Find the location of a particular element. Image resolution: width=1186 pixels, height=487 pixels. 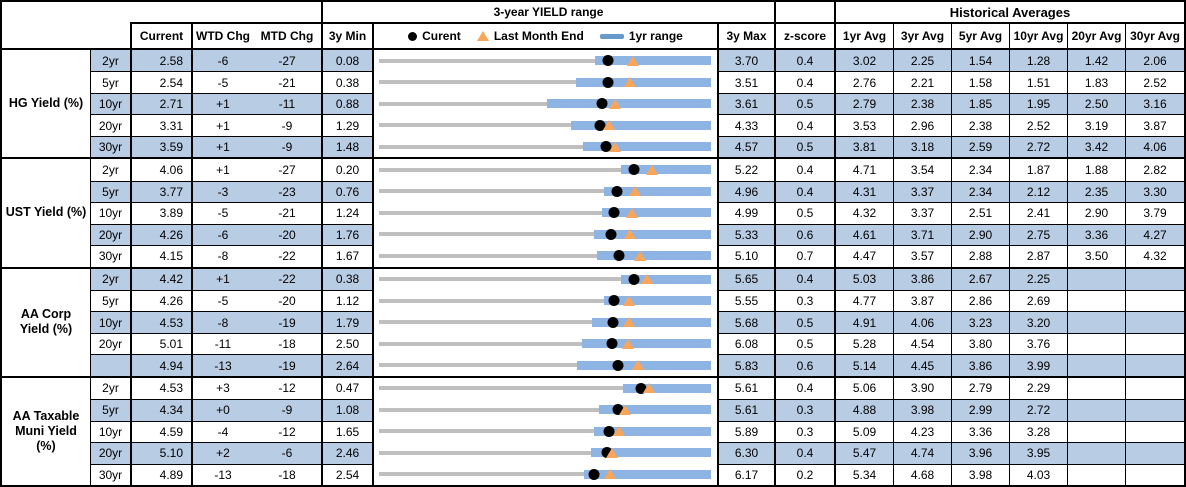

cell-current: 4.15 is located at coordinates (162, 256).